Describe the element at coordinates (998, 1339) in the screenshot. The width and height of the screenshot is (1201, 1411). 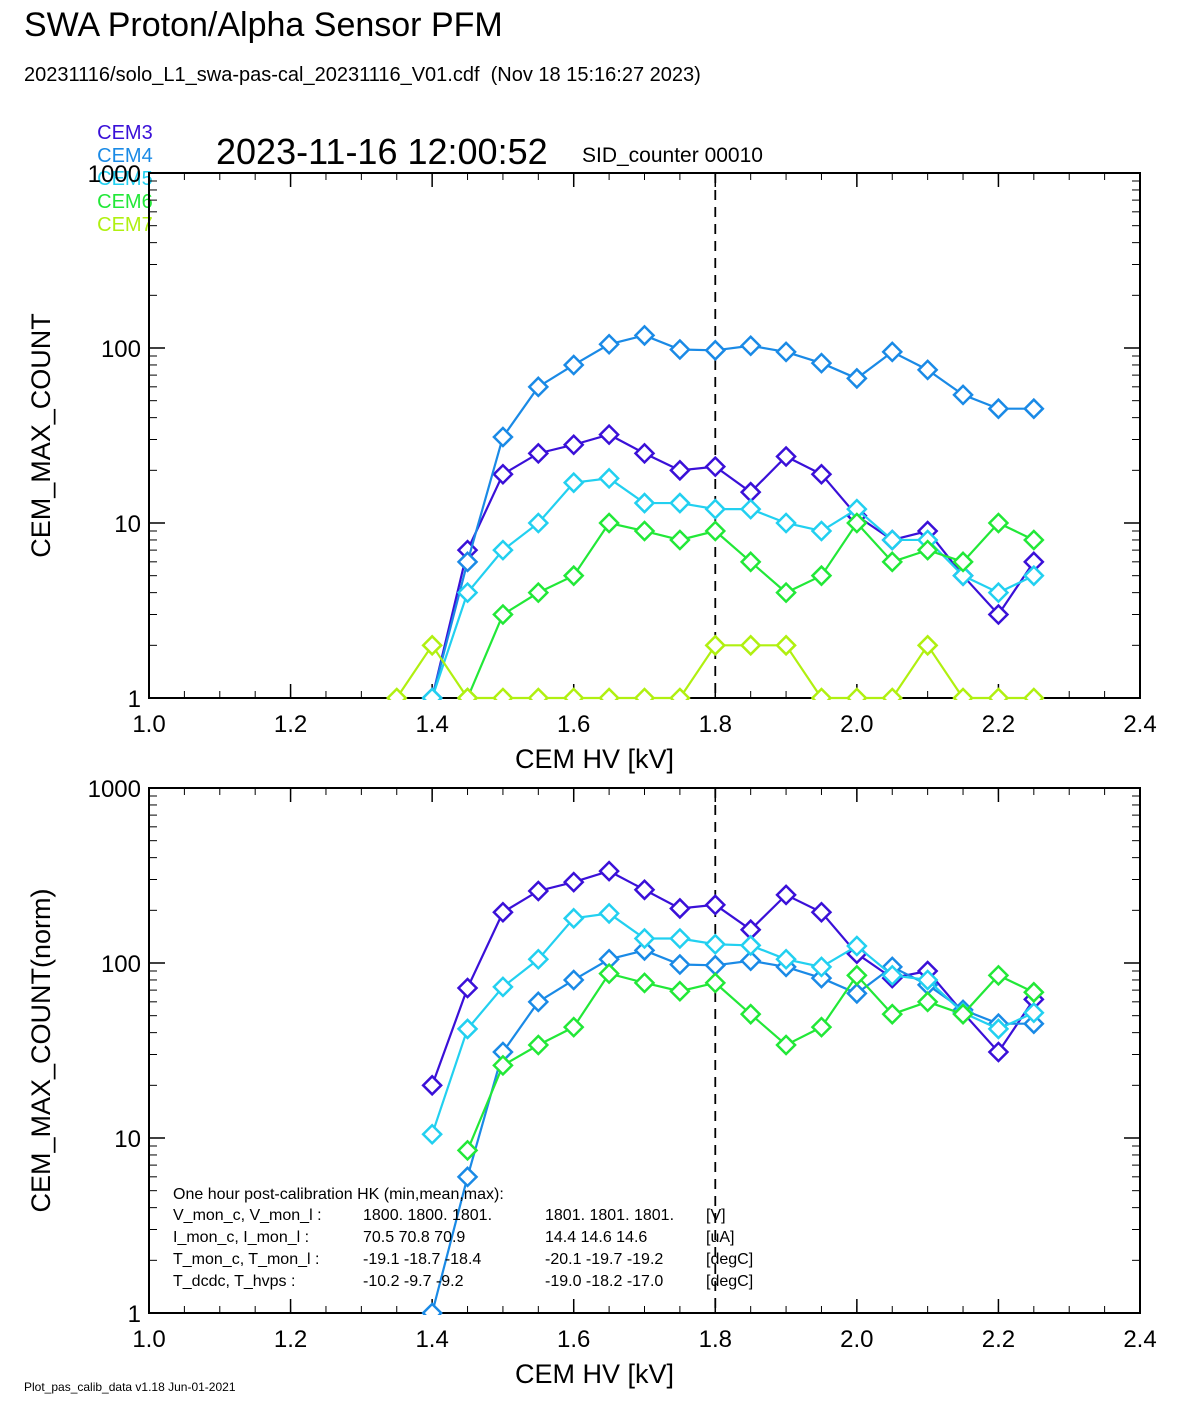
I see `x-tick-label: 2.2` at that location.